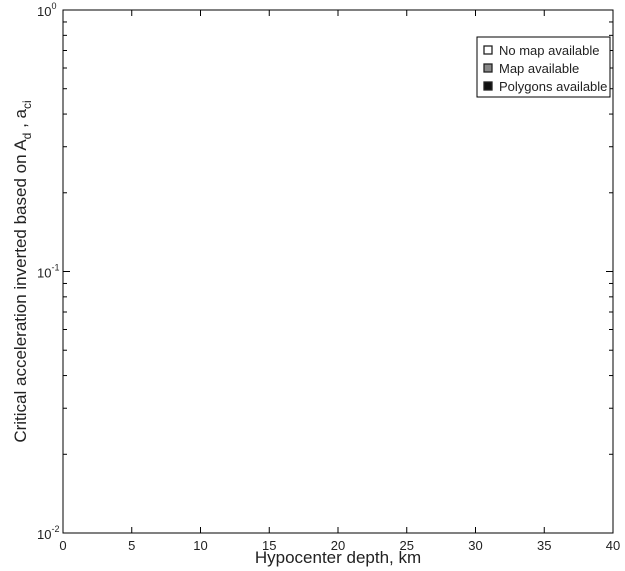  What do you see at coordinates (407, 545) in the screenshot?
I see `x-tick-label: 25` at bounding box center [407, 545].